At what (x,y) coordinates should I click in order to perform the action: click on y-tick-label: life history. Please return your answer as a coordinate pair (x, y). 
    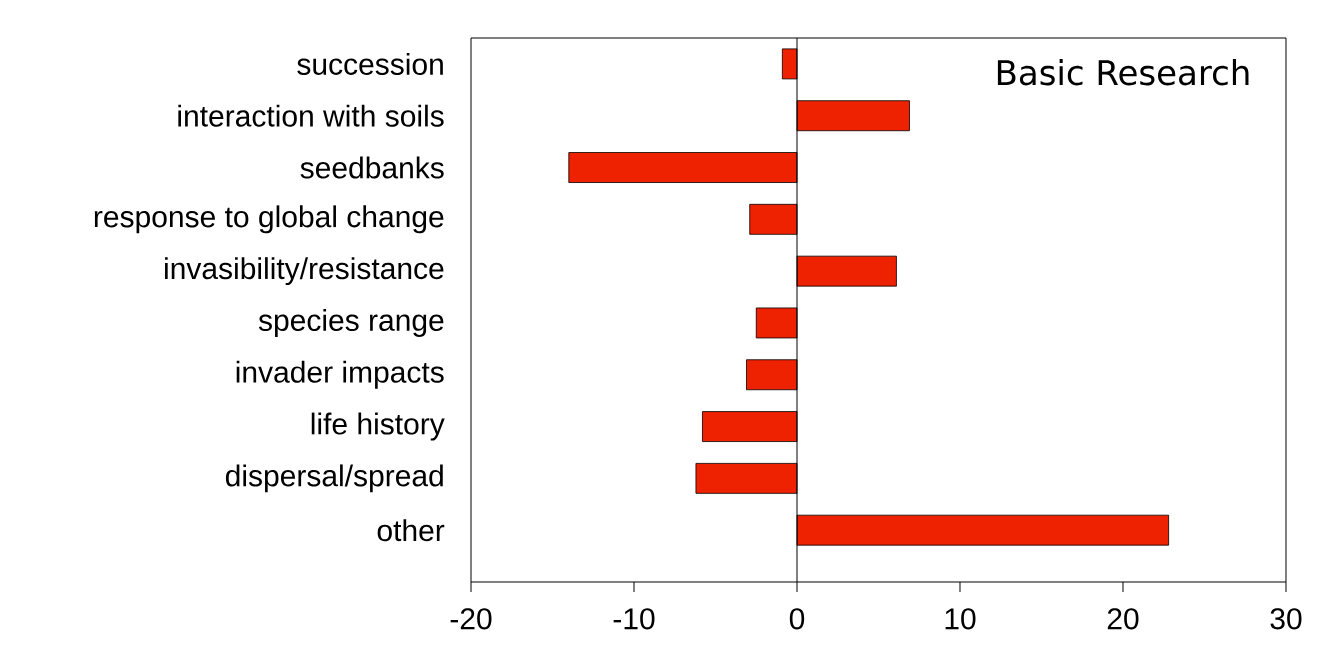
    Looking at the image, I should click on (378, 426).